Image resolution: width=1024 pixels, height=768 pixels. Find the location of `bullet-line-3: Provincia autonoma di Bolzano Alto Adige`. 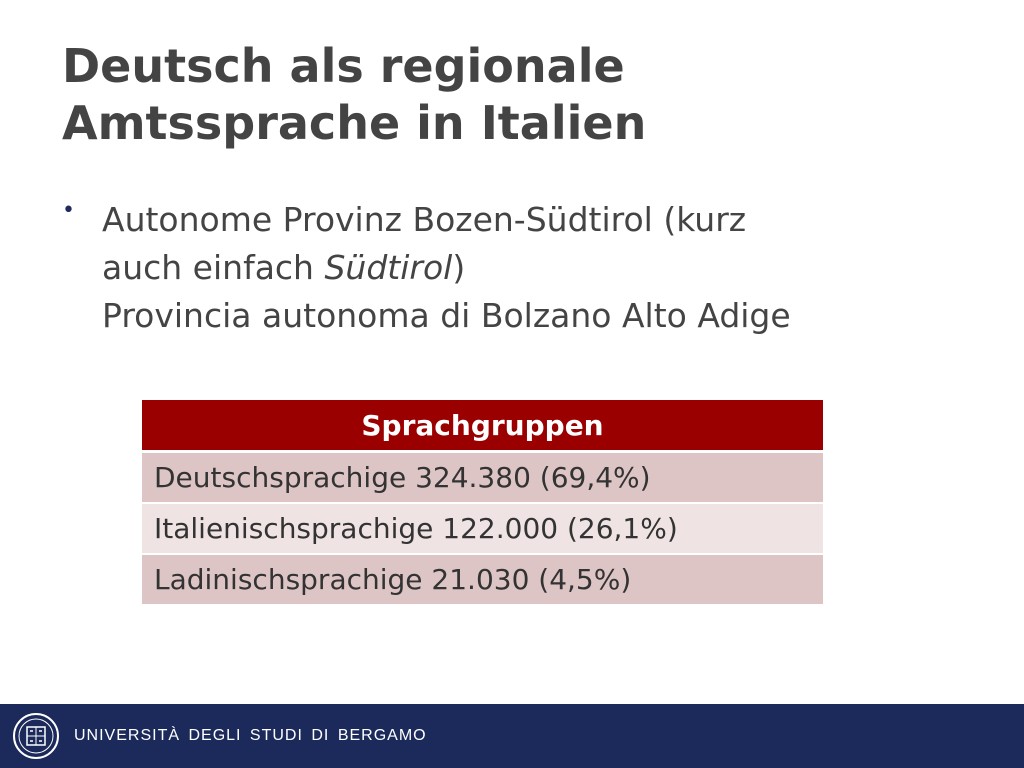

bullet-line-3: Provincia autonoma di Bolzano Alto Adige is located at coordinates (446, 315).